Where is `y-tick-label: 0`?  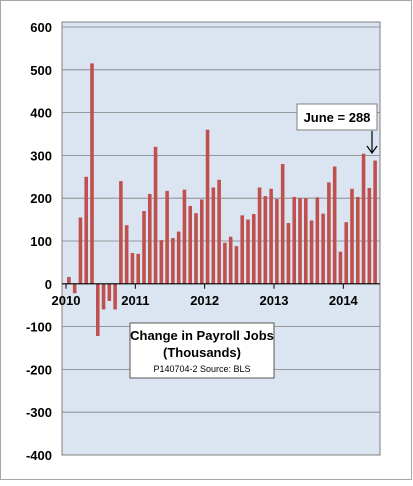
y-tick-label: 0 is located at coordinates (48, 284).